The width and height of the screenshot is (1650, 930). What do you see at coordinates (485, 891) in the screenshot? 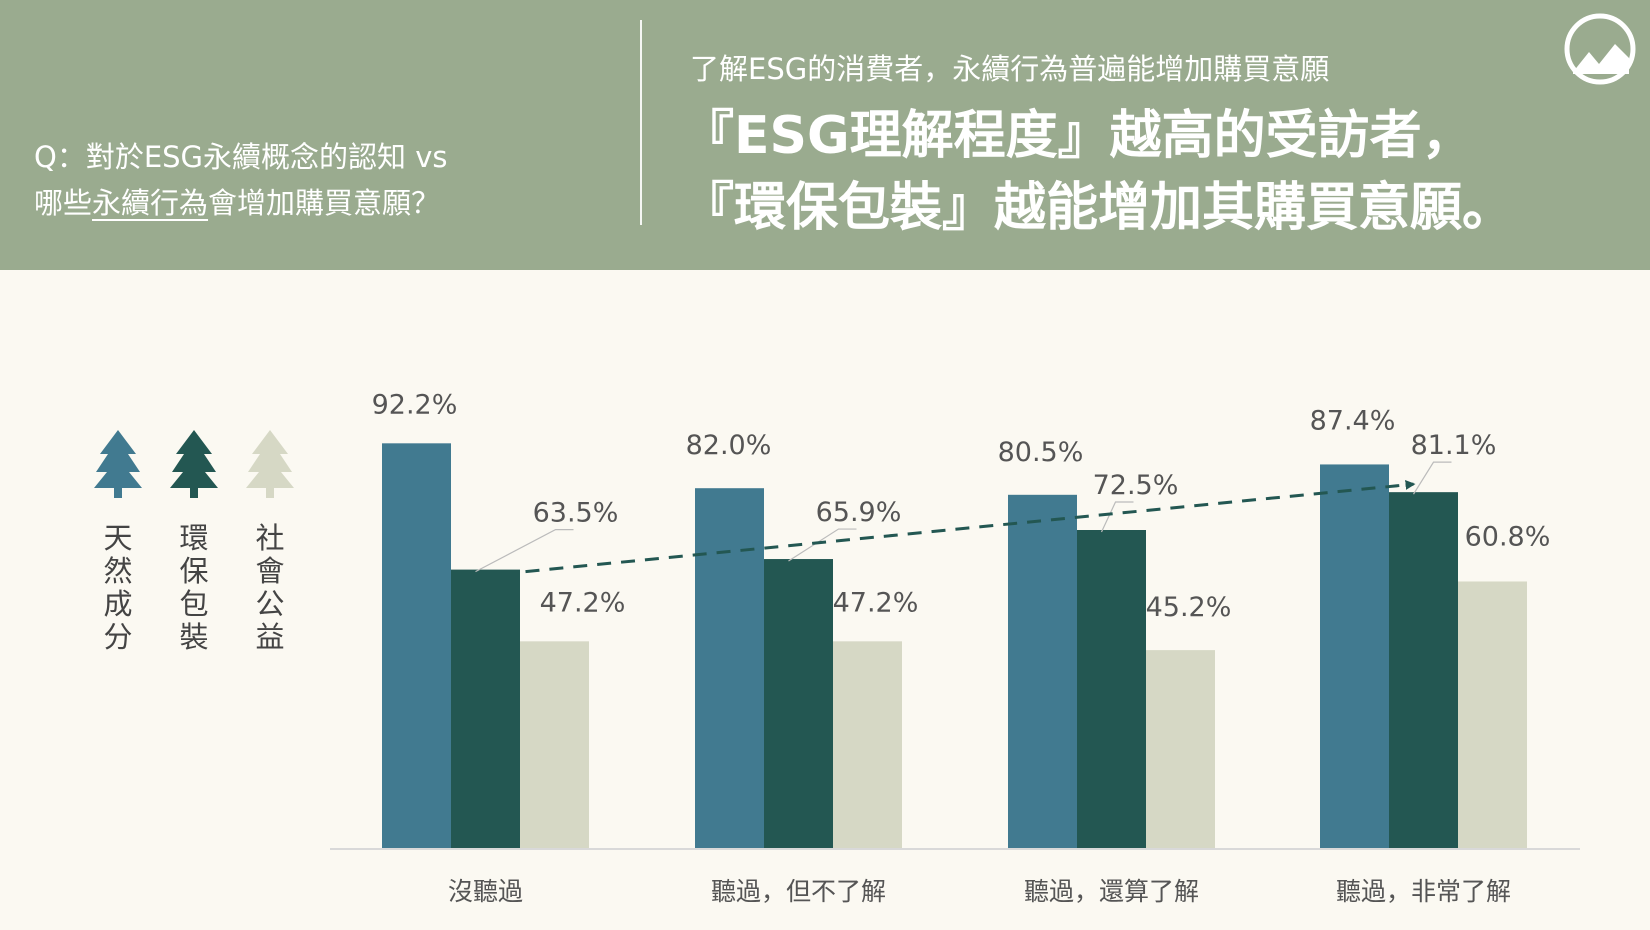
I see `x-tick-label: 沒聽過` at bounding box center [485, 891].